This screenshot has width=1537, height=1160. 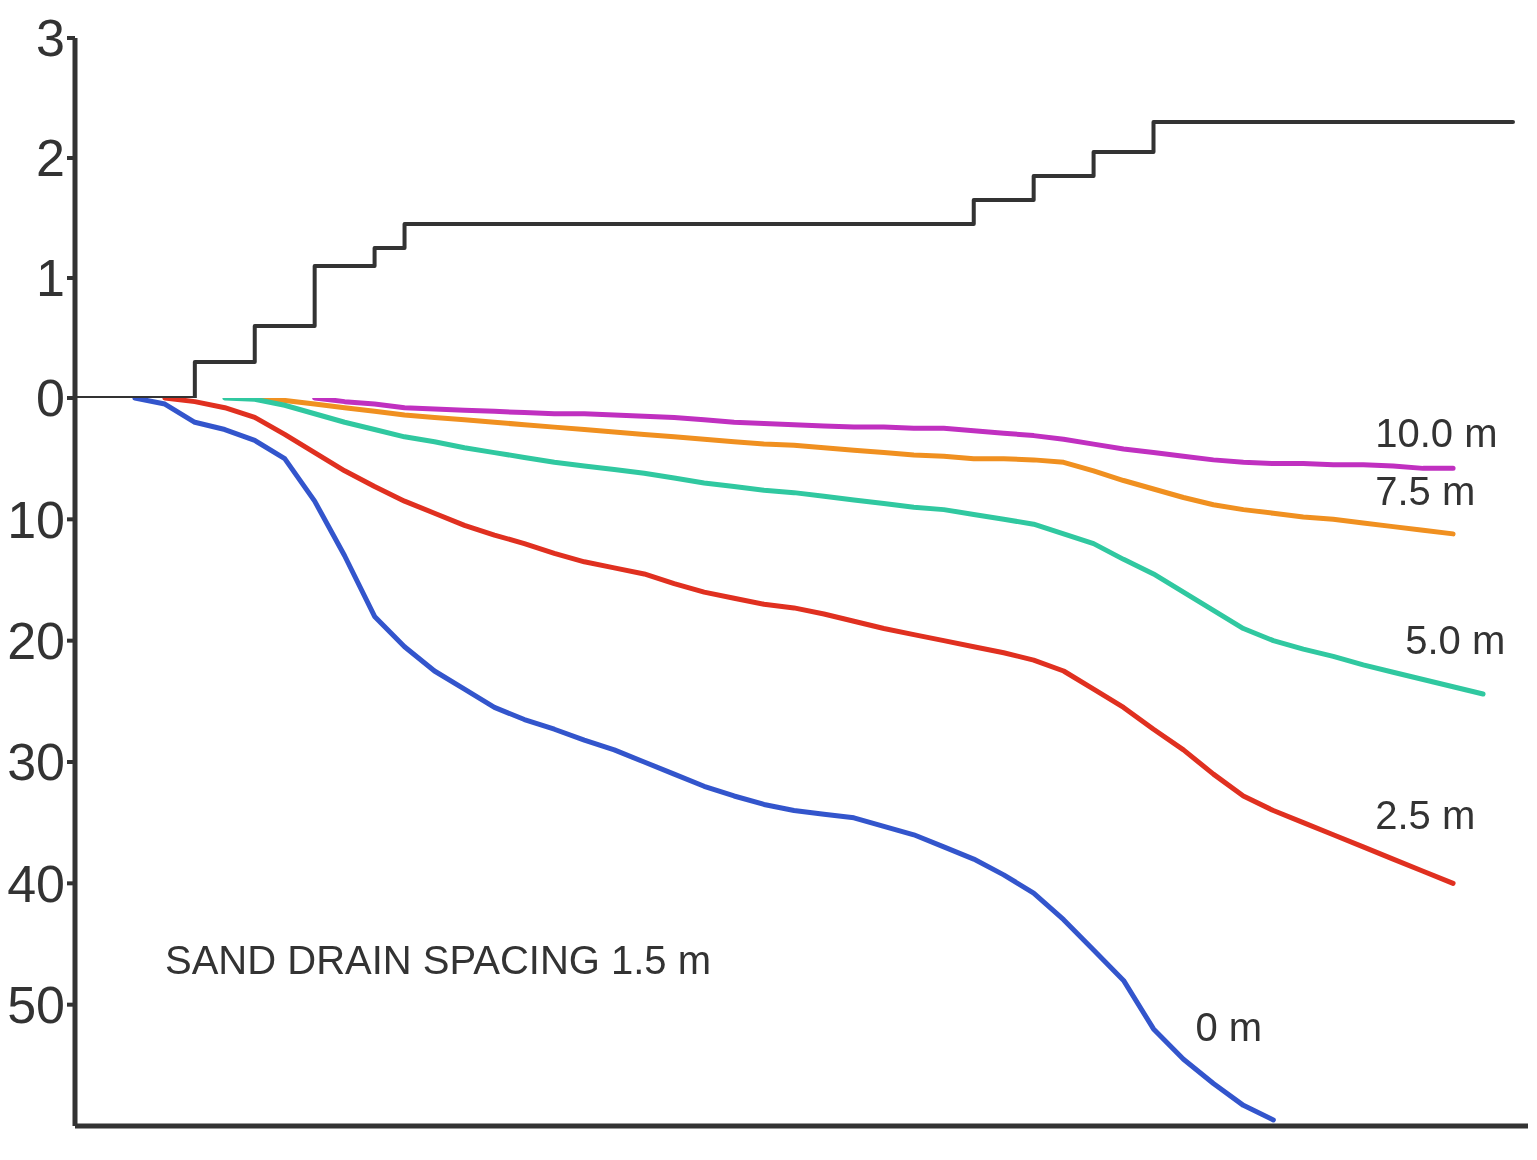 What do you see at coordinates (1436, 432) in the screenshot?
I see `series-label: 10.0 m` at bounding box center [1436, 432].